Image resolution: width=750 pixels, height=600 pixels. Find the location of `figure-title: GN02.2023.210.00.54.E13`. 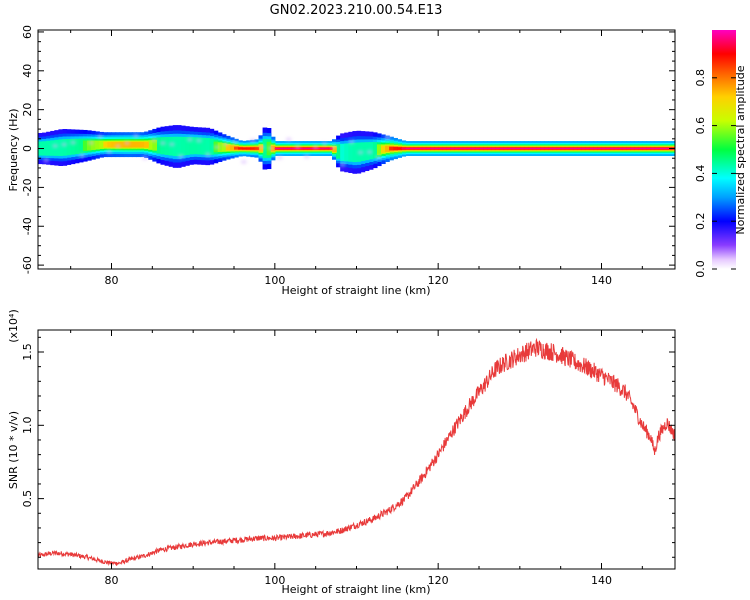

figure-title: GN02.2023.210.00.54.E13 is located at coordinates (356, 10).